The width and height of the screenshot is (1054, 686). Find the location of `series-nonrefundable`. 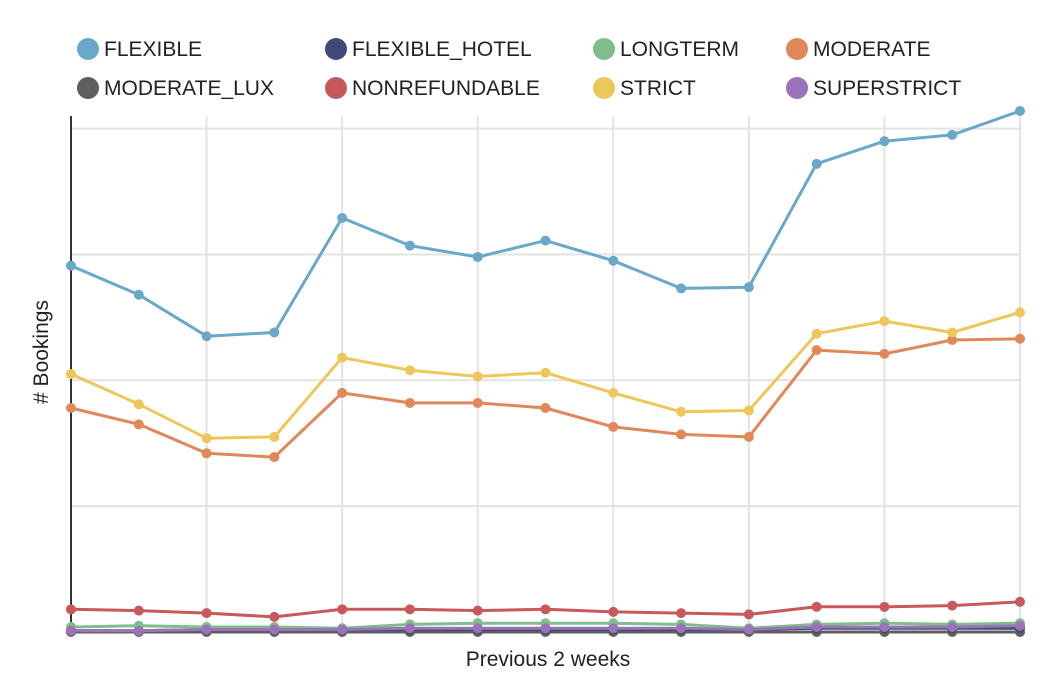

series-nonrefundable is located at coordinates (545, 609).